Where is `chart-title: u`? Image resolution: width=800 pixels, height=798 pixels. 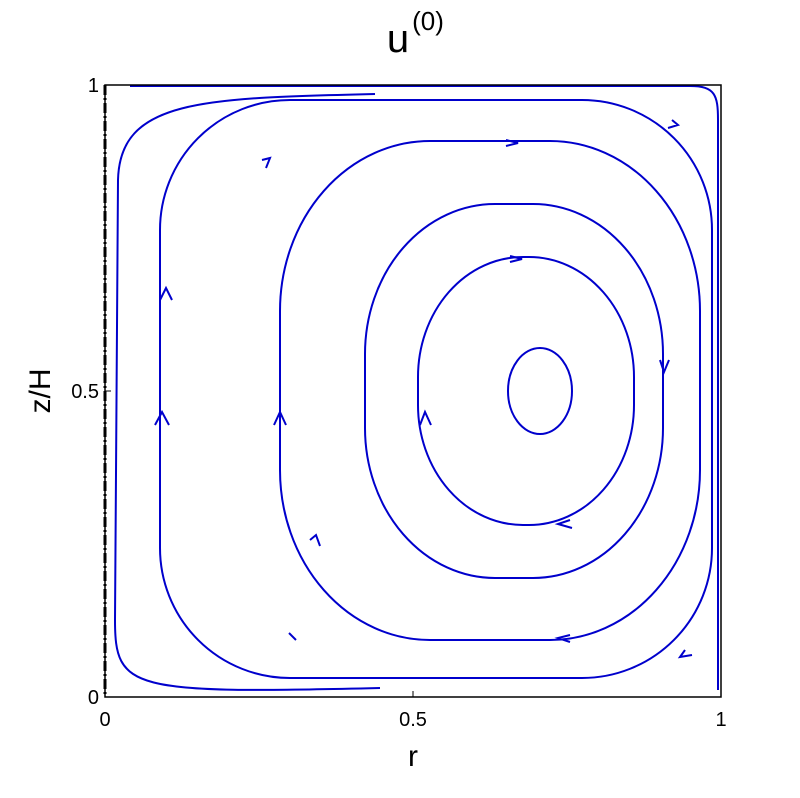
chart-title: u is located at coordinates (398, 39).